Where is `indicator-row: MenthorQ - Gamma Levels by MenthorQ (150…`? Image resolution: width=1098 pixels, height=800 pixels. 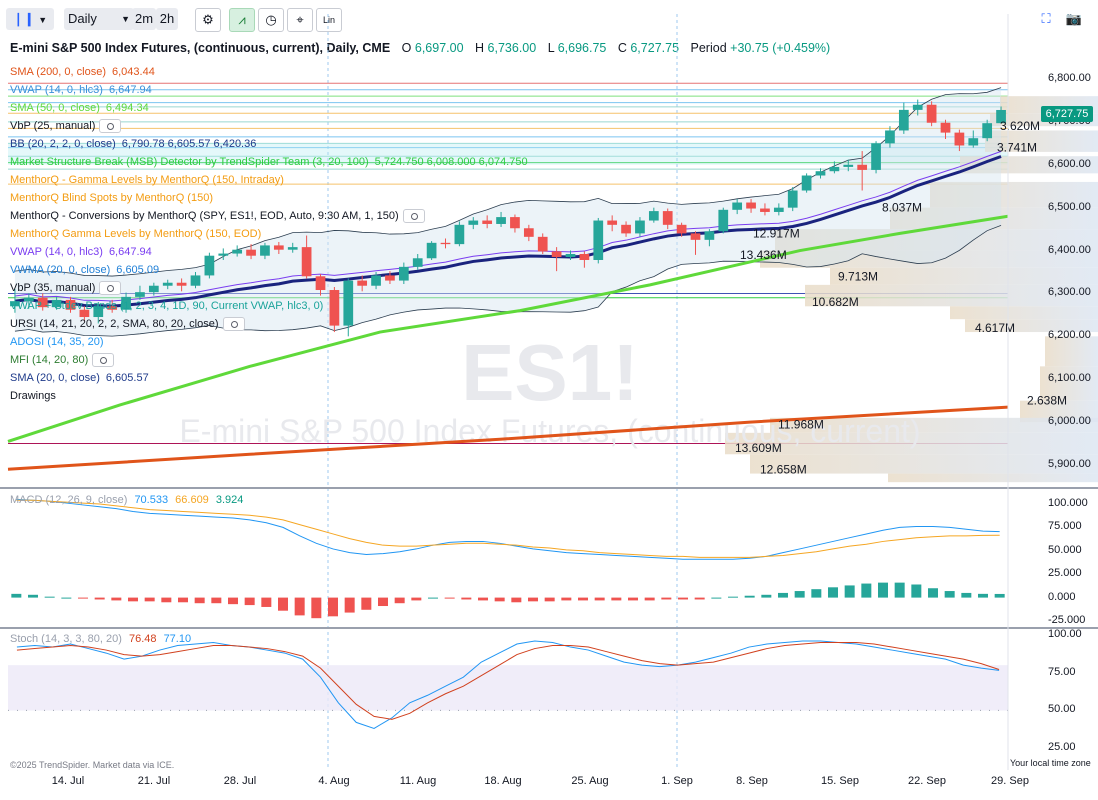 indicator-row: MenthorQ - Gamma Levels by MenthorQ (150… is located at coordinates (147, 180).